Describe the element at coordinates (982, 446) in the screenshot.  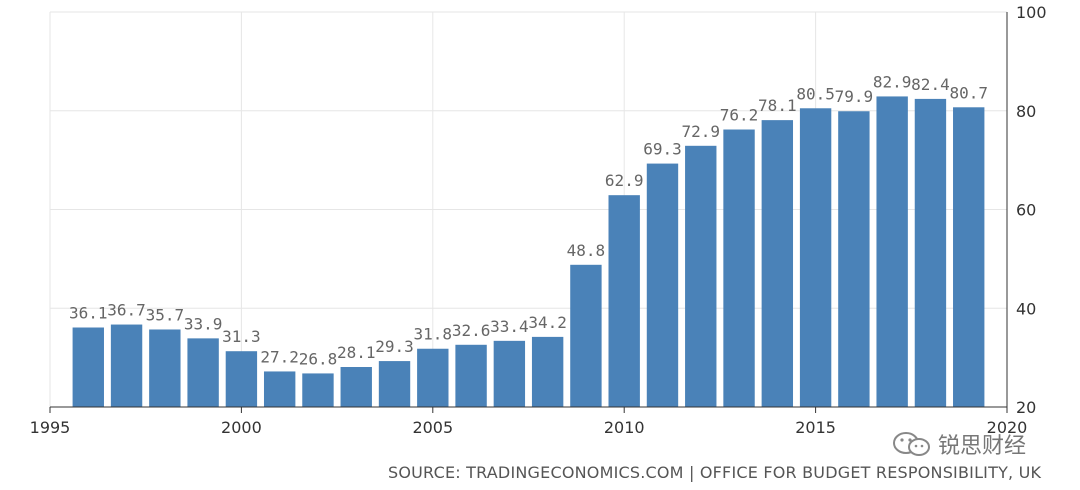
I see `watermark-text: 锐思财经` at that location.